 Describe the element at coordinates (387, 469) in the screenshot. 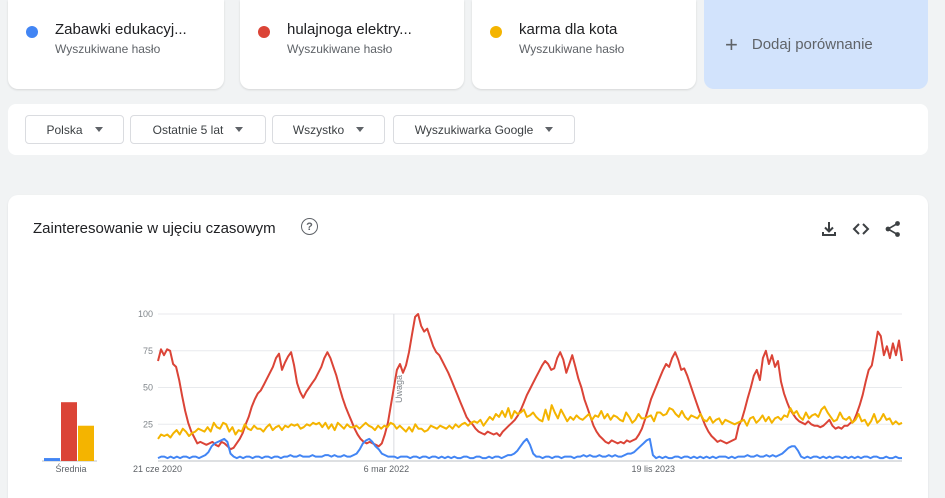

I see `x-tick-label: 6 mar 2022` at that location.